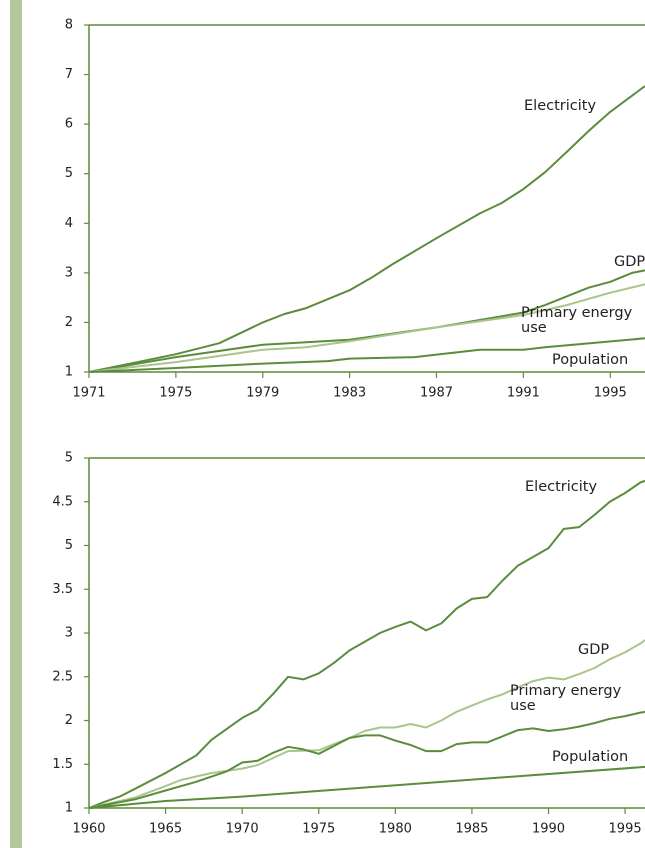 The image size is (645, 848). Describe the element at coordinates (62, 589) in the screenshot. I see `y-tick-label: 3.5` at that location.